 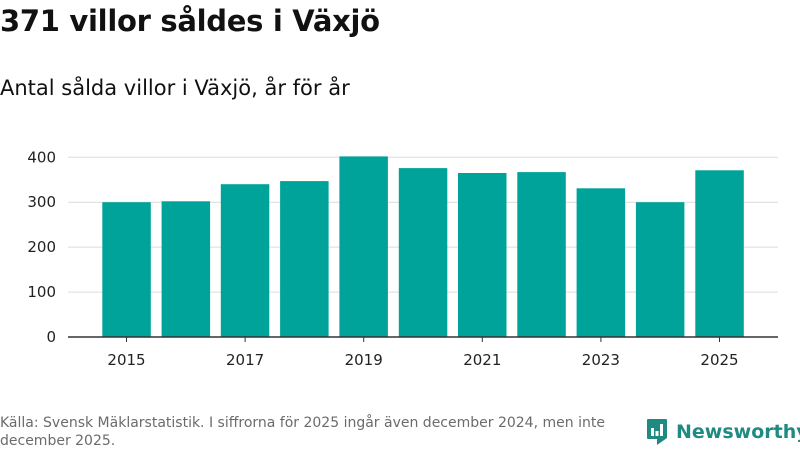 What do you see at coordinates (541, 254) in the screenshot?
I see `bar-2022` at bounding box center [541, 254].